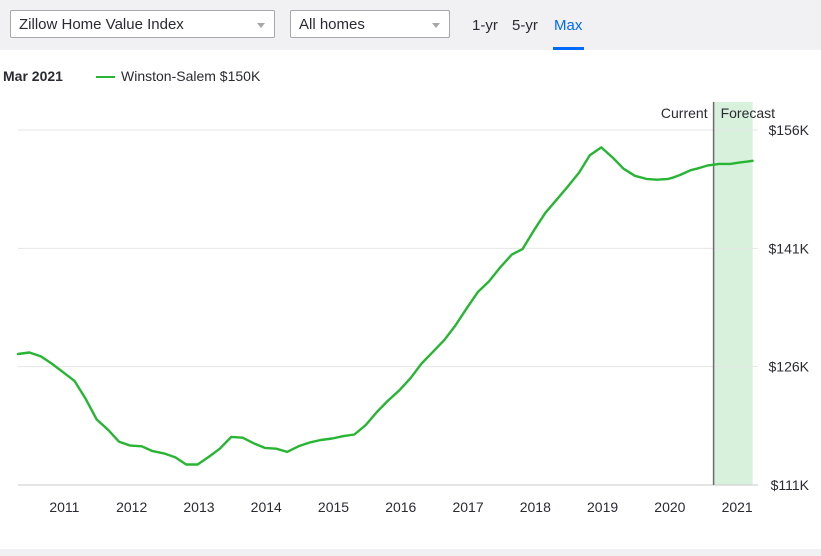 The height and width of the screenshot is (556, 821). I want to click on x-tick-label: 2011, so click(64, 507).